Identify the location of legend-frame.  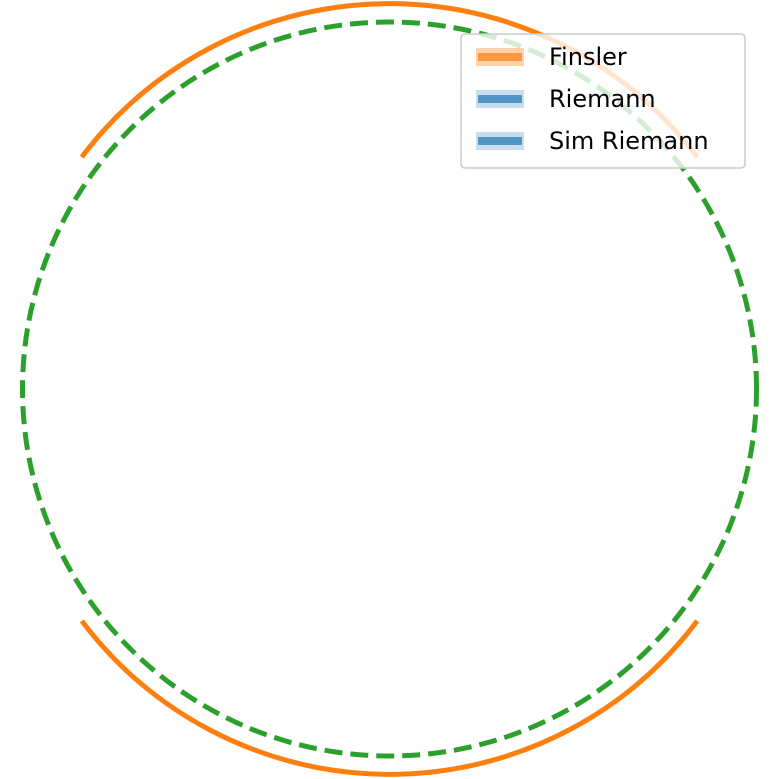
(603, 101).